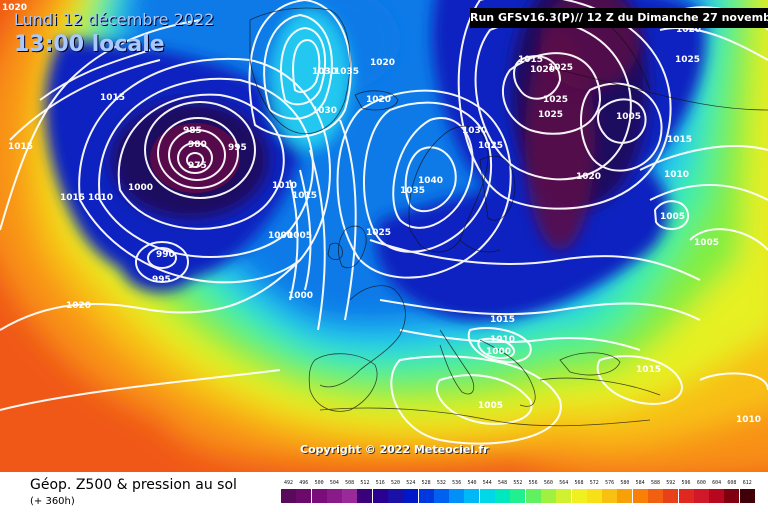 The width and height of the screenshot is (768, 512). Describe the element at coordinates (732, 491) in the screenshot. I see `scale-cell: 608` at that location.